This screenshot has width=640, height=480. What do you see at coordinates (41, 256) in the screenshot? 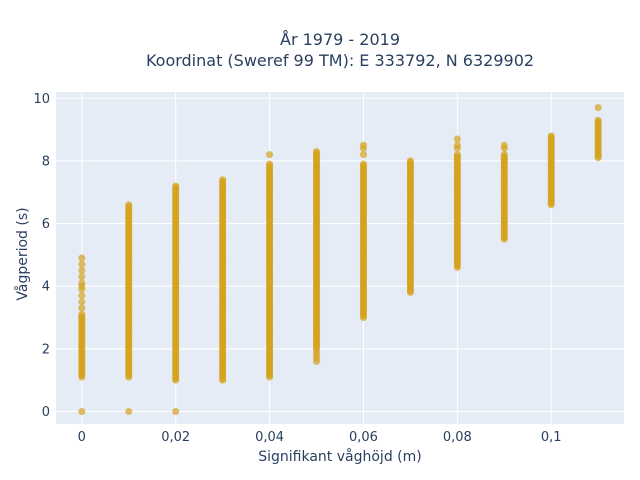
I see `y-tick-labels: 0 2 4 6 8 10` at bounding box center [41, 256].